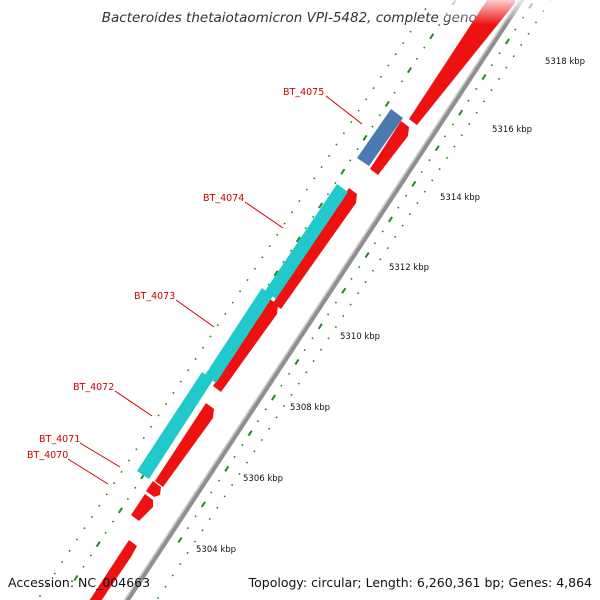 This screenshot has width=600, height=600. What do you see at coordinates (47, 455) in the screenshot?
I see `gene-label: BT_4070` at bounding box center [47, 455].